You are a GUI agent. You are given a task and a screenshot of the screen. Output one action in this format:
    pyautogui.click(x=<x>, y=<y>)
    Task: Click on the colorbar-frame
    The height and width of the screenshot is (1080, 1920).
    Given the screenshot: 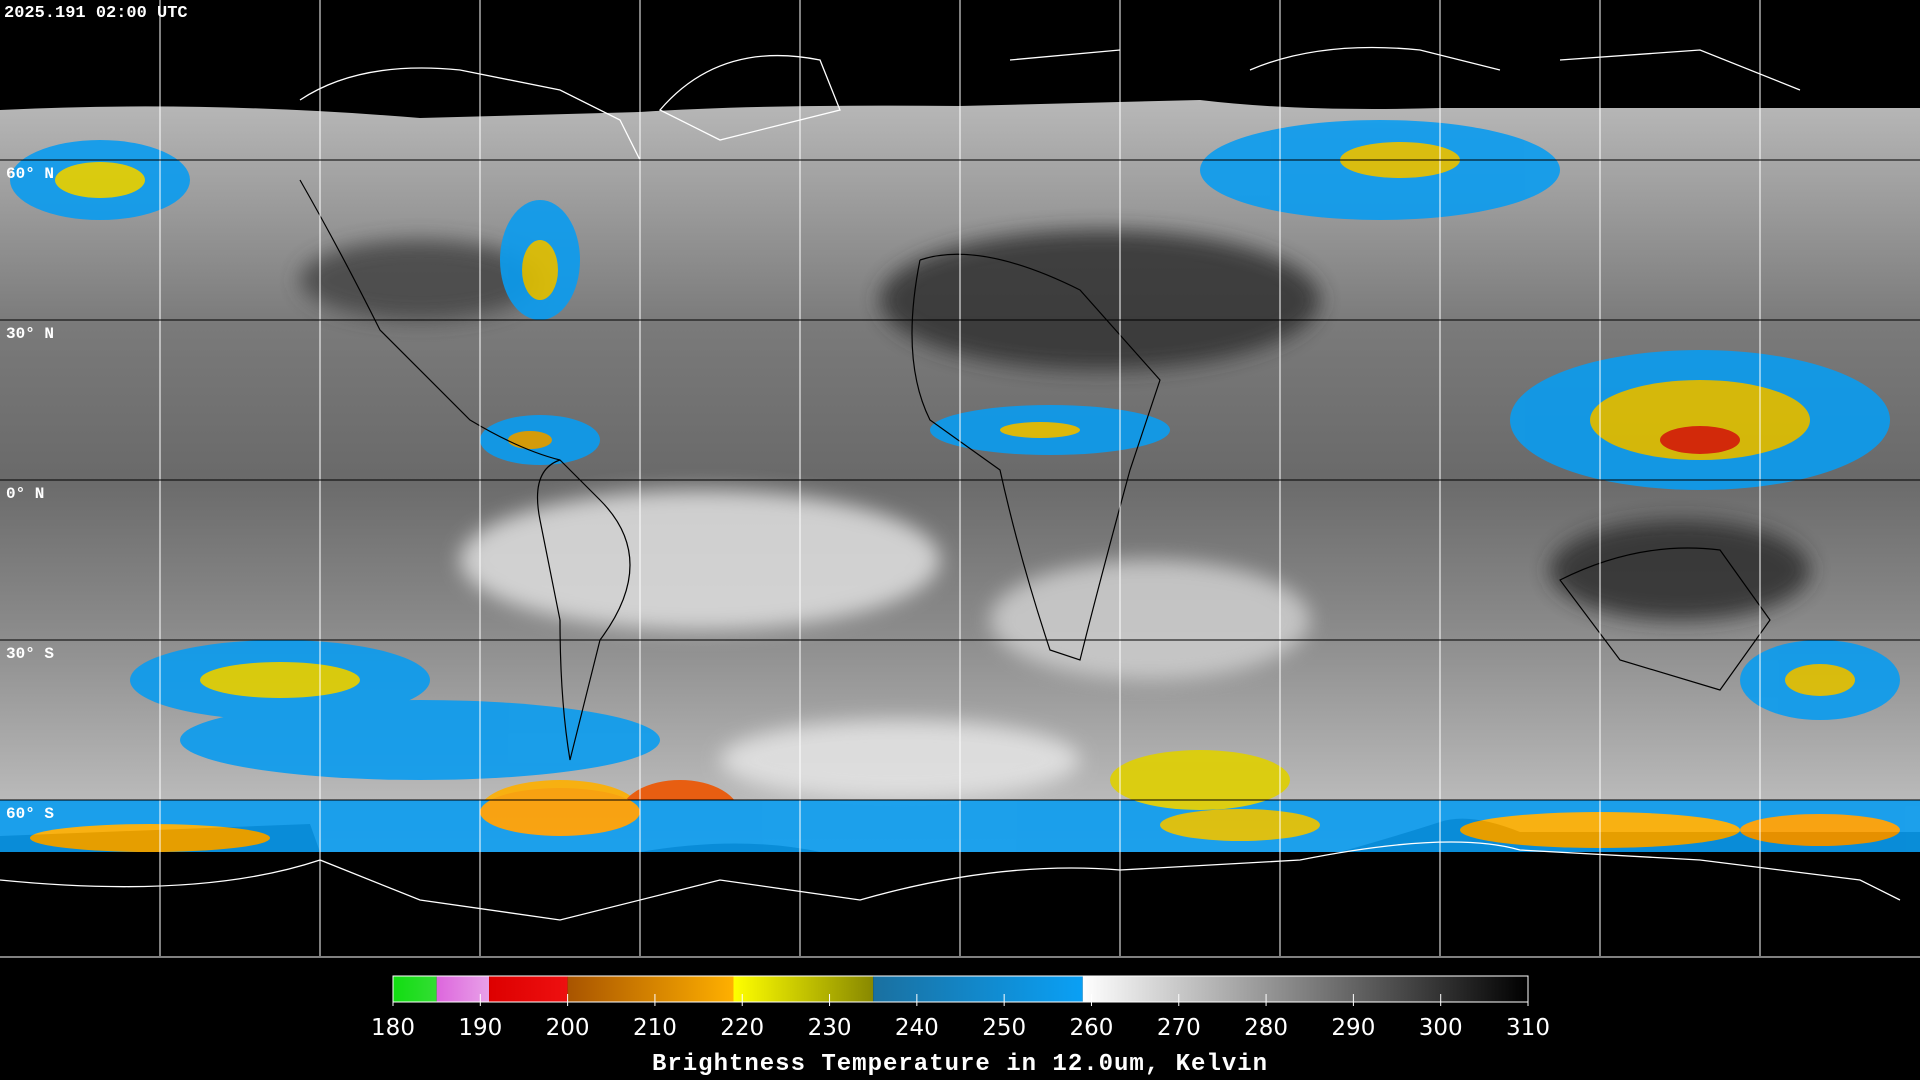 What is the action you would take?
    pyautogui.click(x=960, y=989)
    